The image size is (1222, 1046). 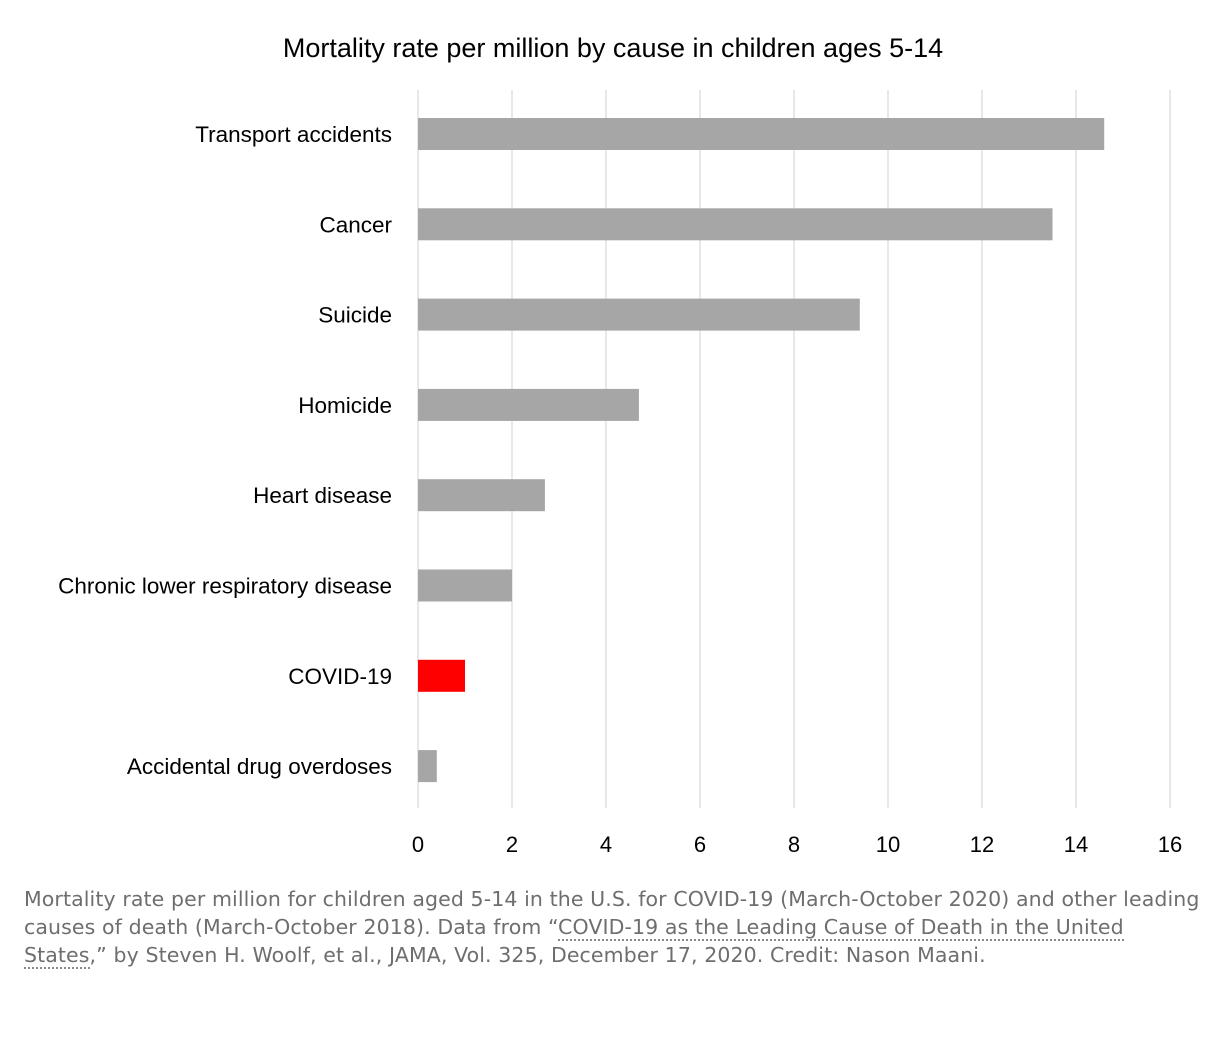 I want to click on category-label: Chronic lower respiratory disease, so click(x=225, y=586).